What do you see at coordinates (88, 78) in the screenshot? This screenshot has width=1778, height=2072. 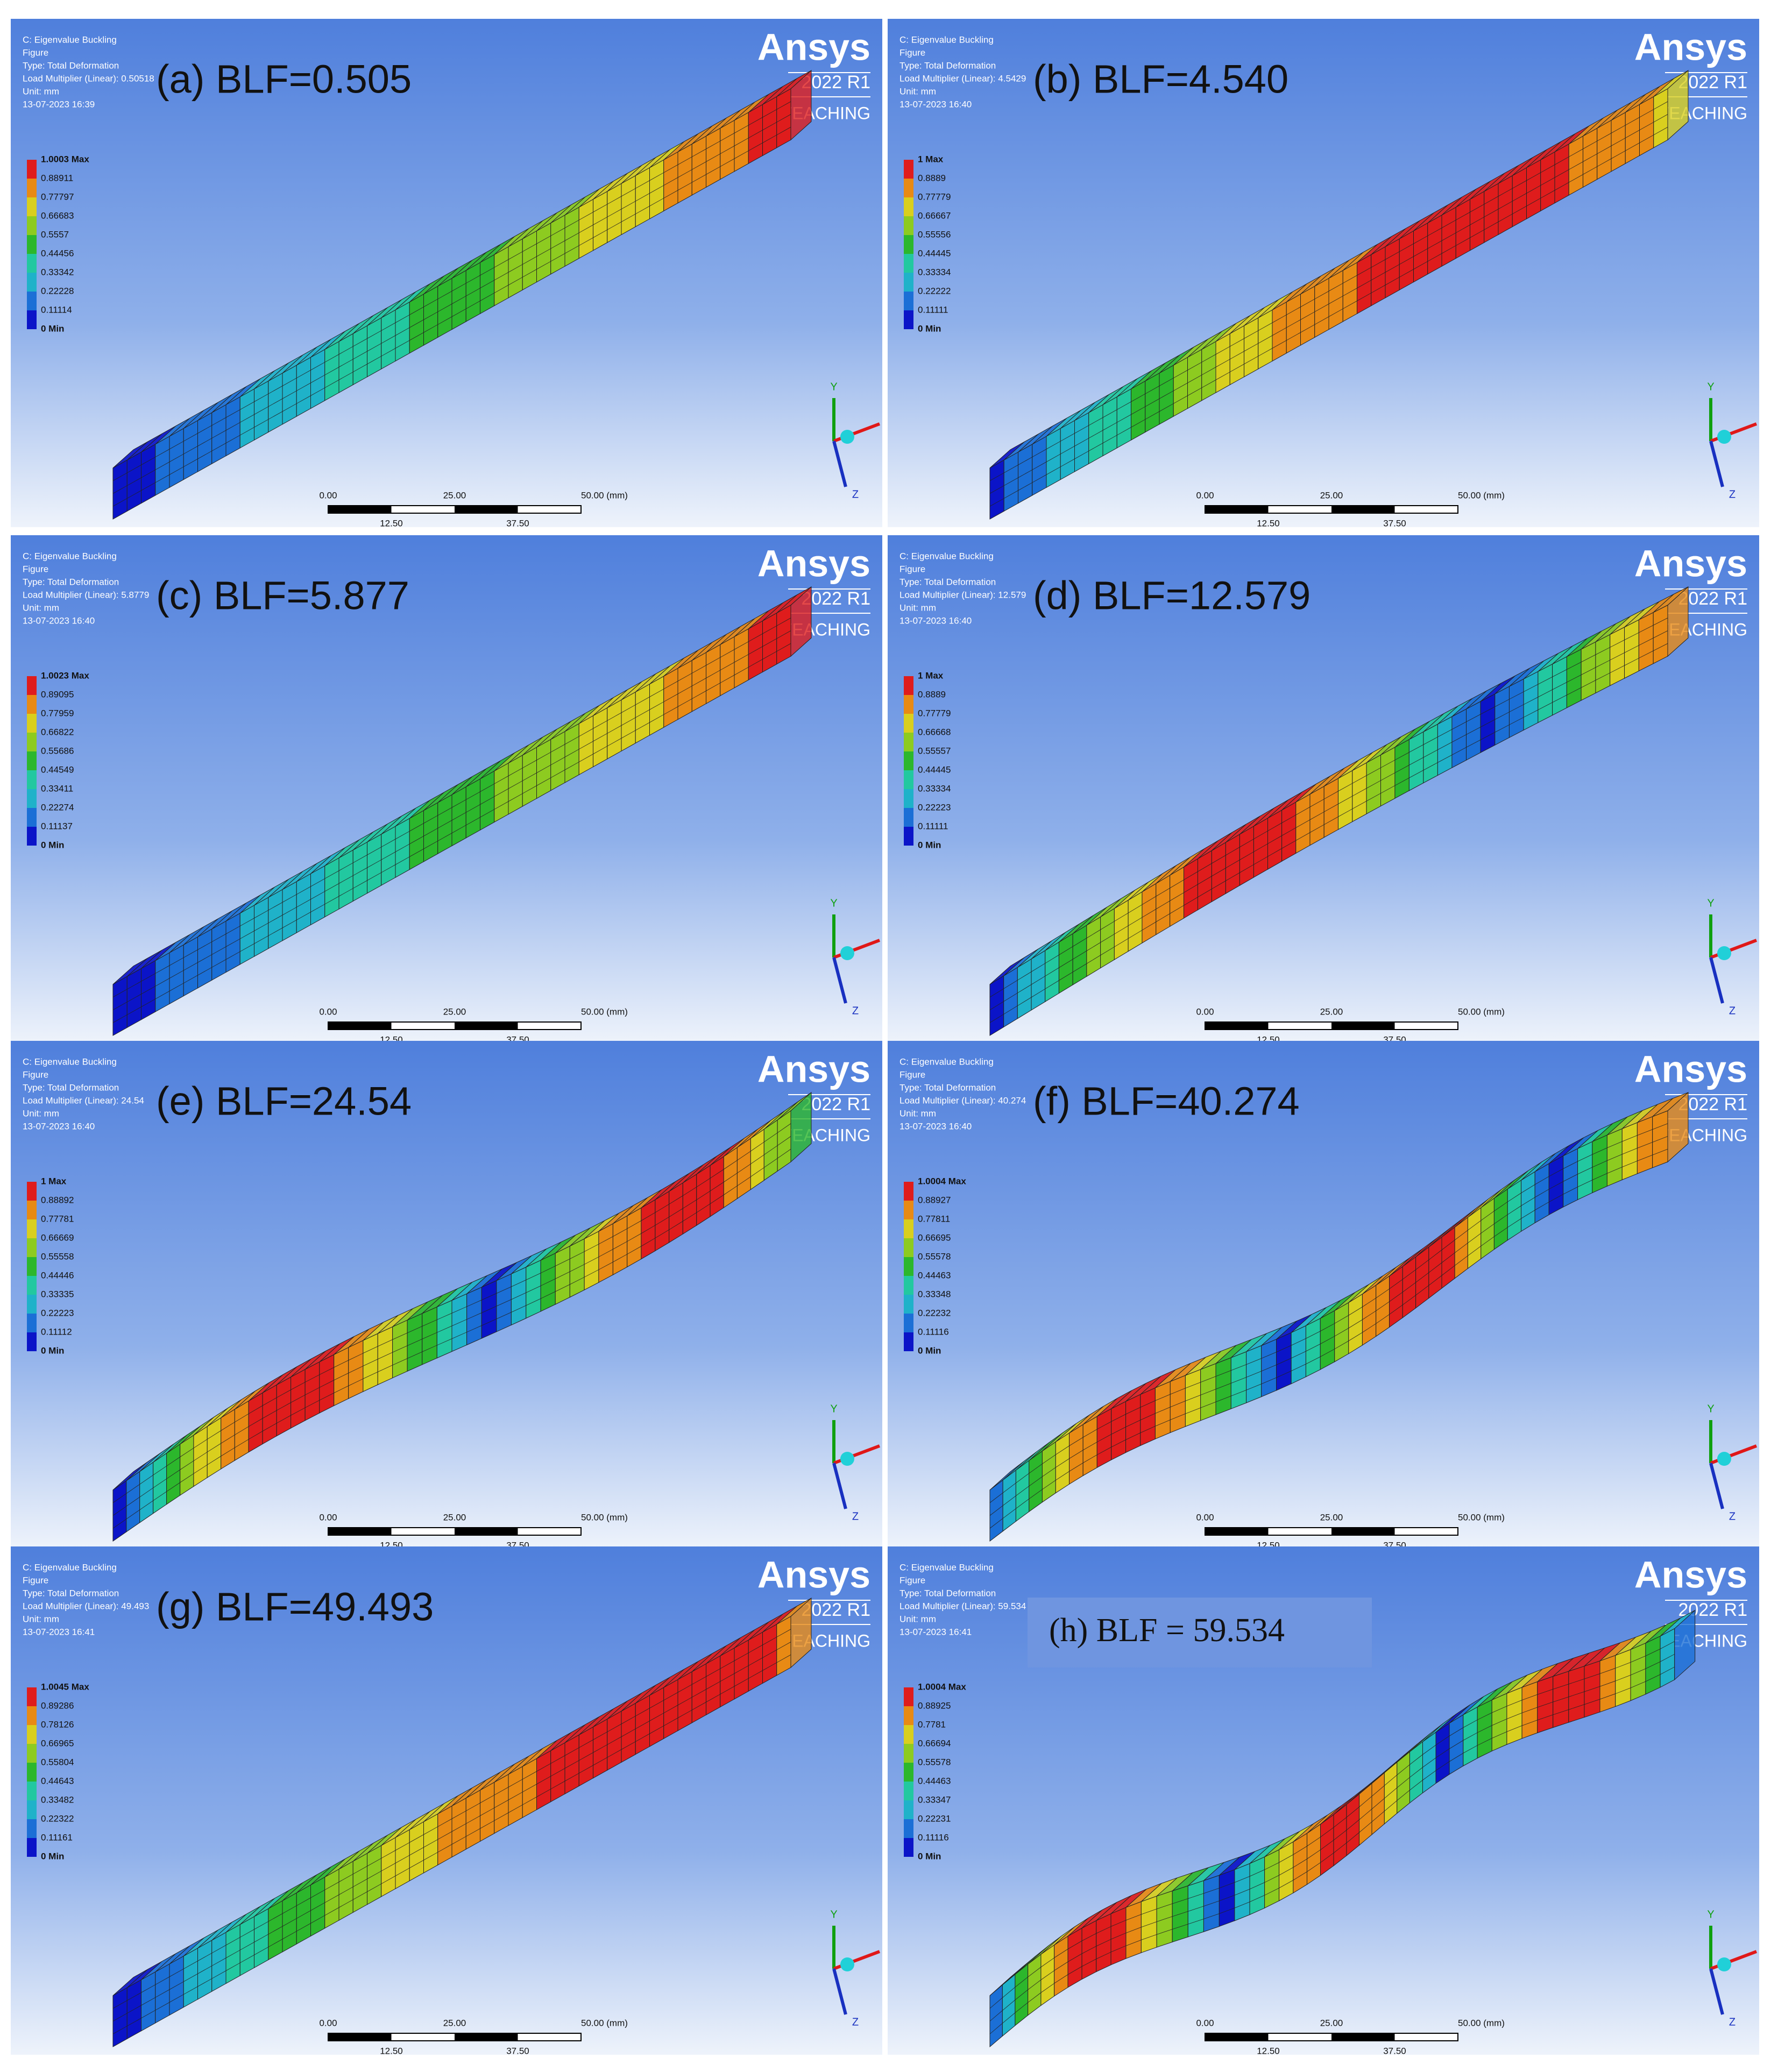 I see `header-text: Load Multiplier (Linear): 0.50518` at bounding box center [88, 78].